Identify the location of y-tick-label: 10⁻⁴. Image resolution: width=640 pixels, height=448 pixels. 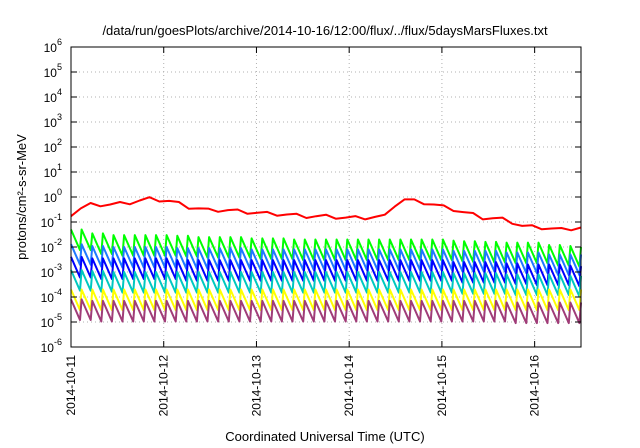
(51, 296).